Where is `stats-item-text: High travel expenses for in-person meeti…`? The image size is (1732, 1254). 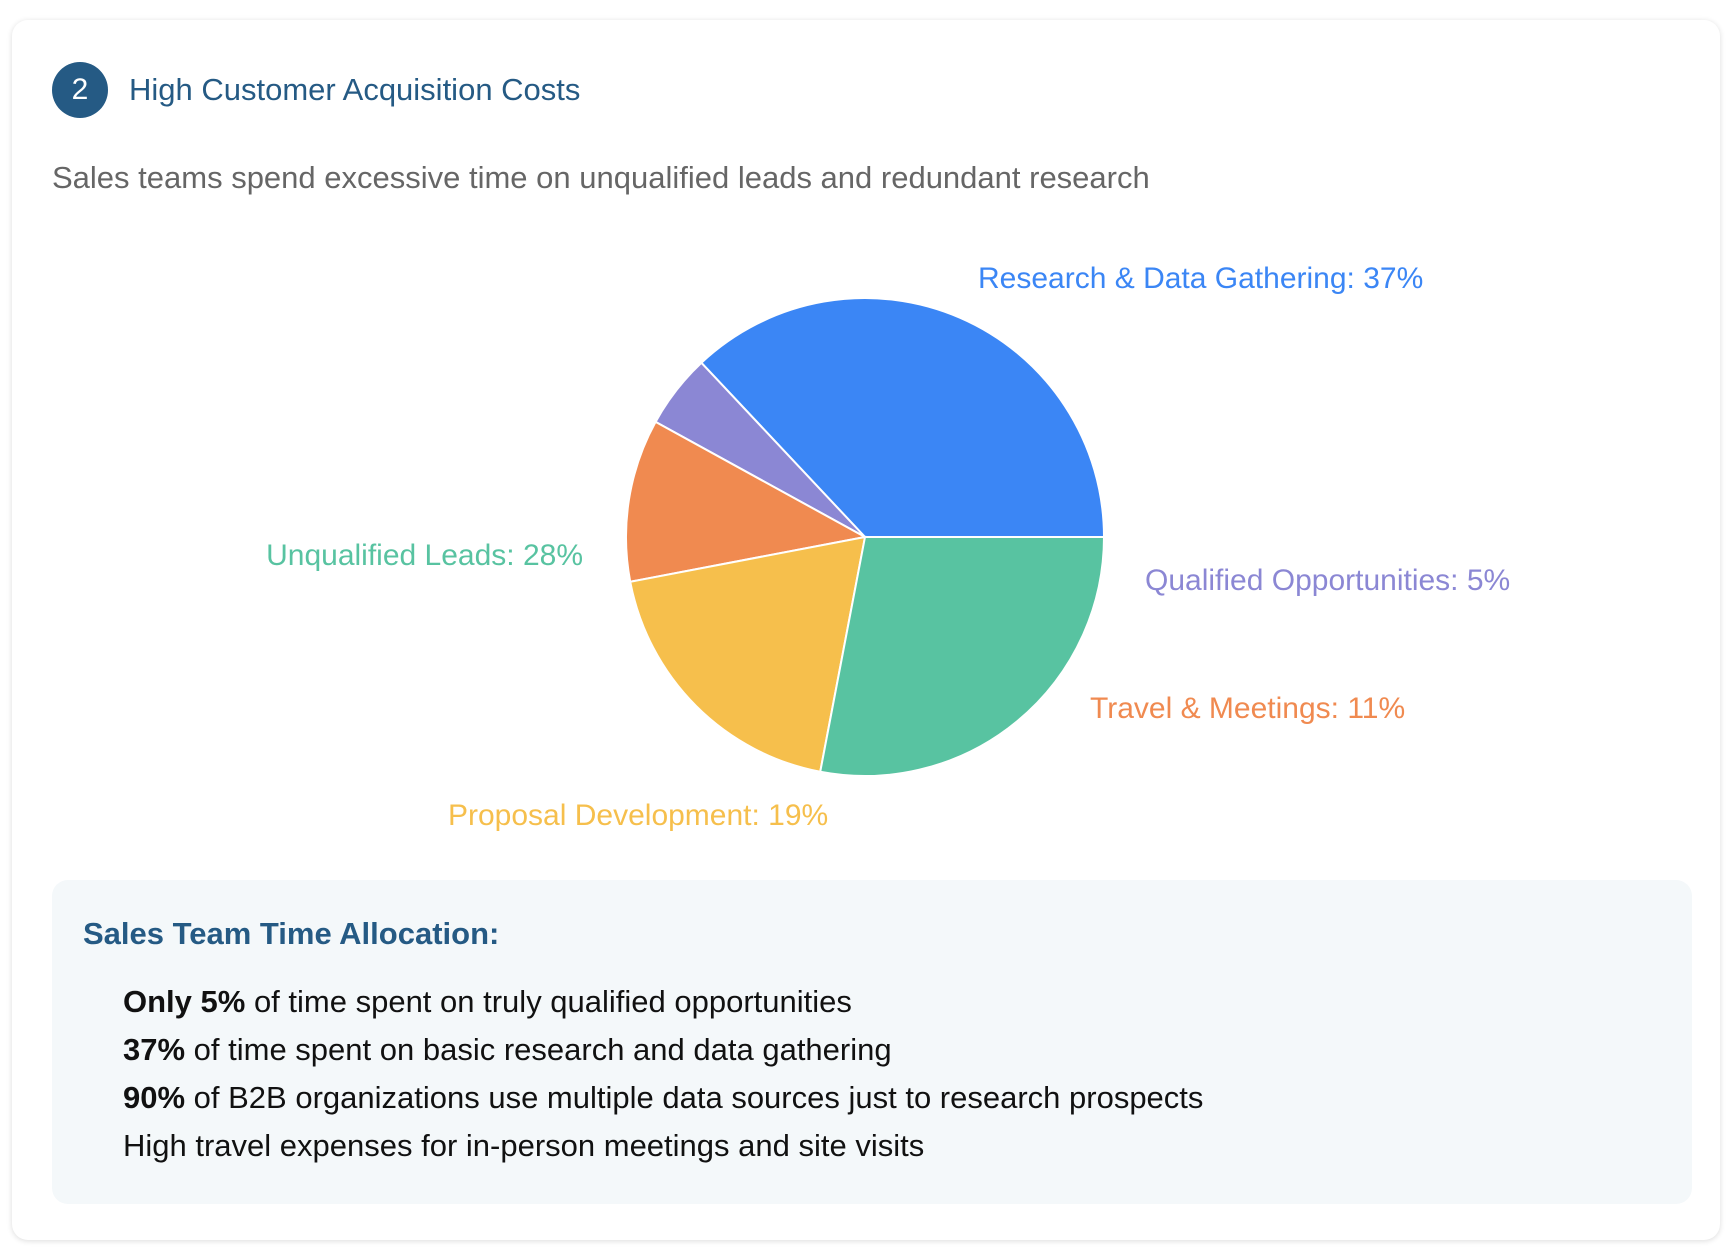
stats-item-text: High travel expenses for in-person meeti… is located at coordinates (524, 1145).